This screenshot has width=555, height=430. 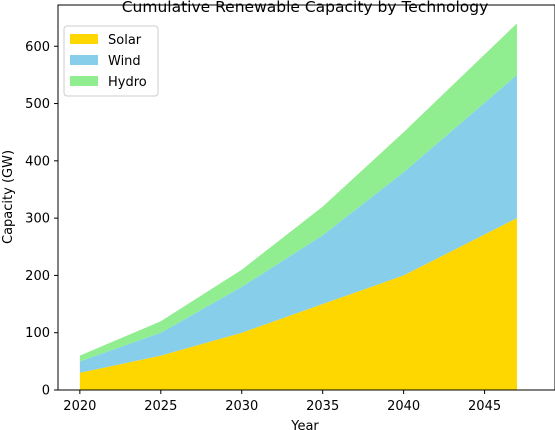 What do you see at coordinates (160, 406) in the screenshot?
I see `x-tick-label: 2025` at bounding box center [160, 406].